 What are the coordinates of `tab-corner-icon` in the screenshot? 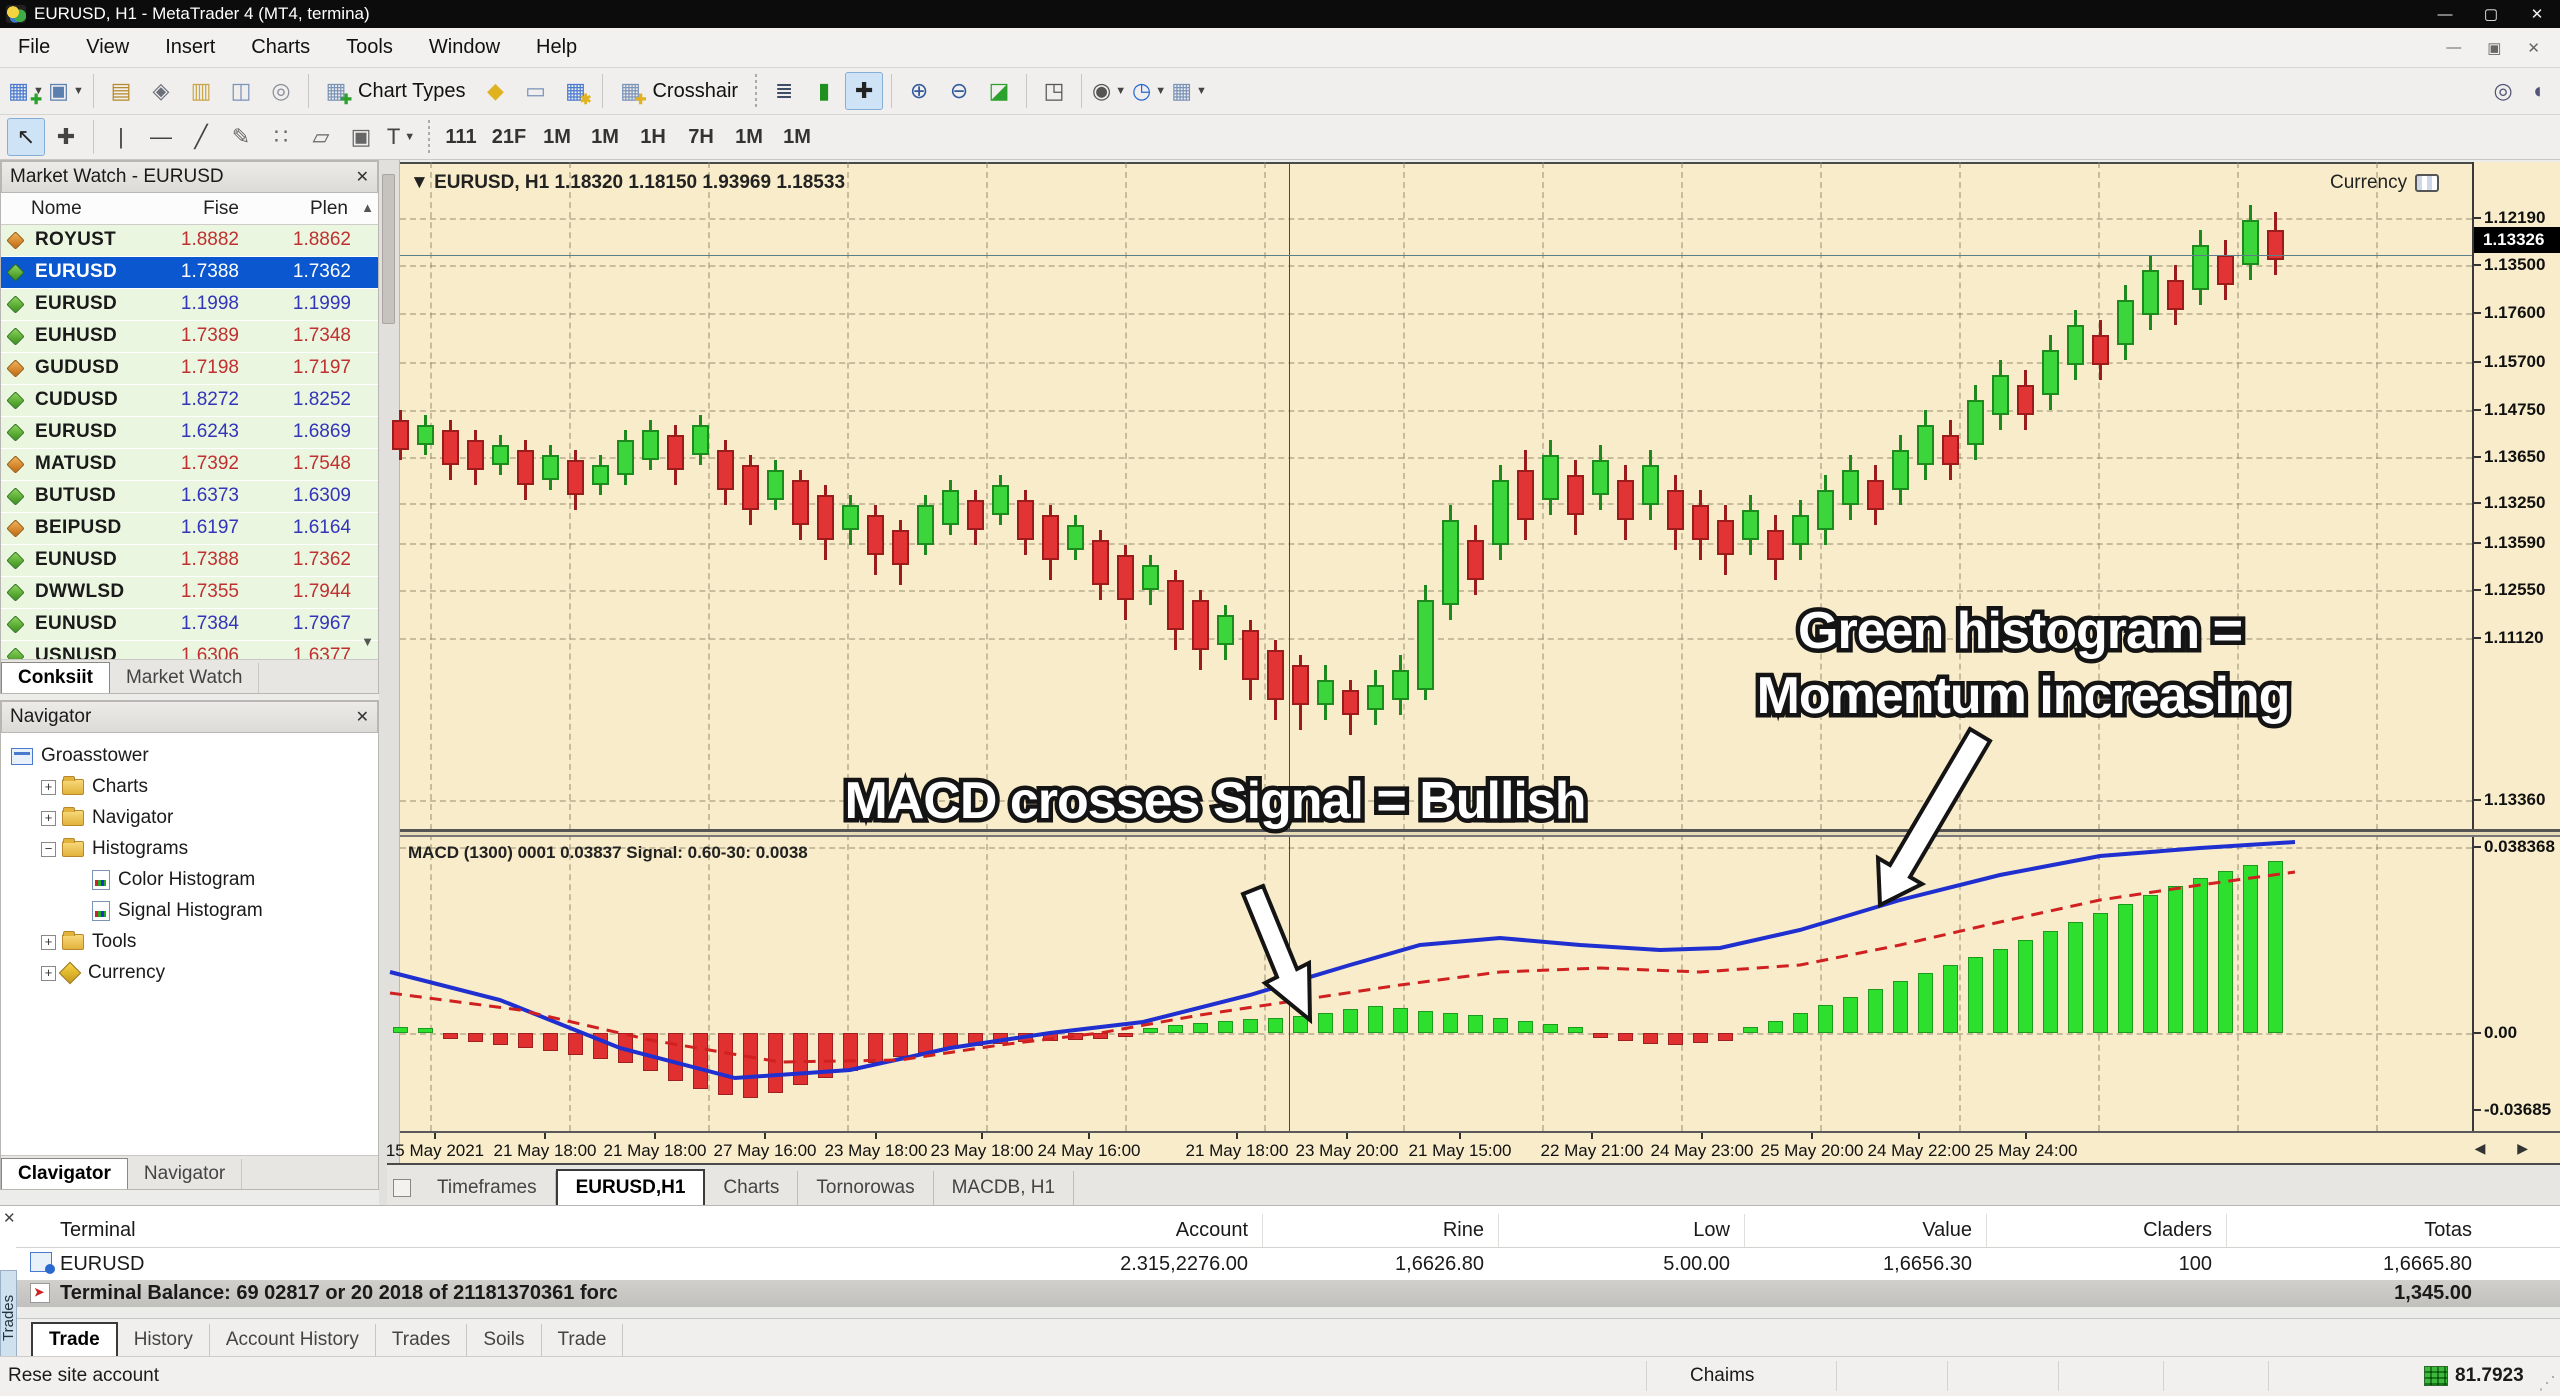 It's located at (402, 1188).